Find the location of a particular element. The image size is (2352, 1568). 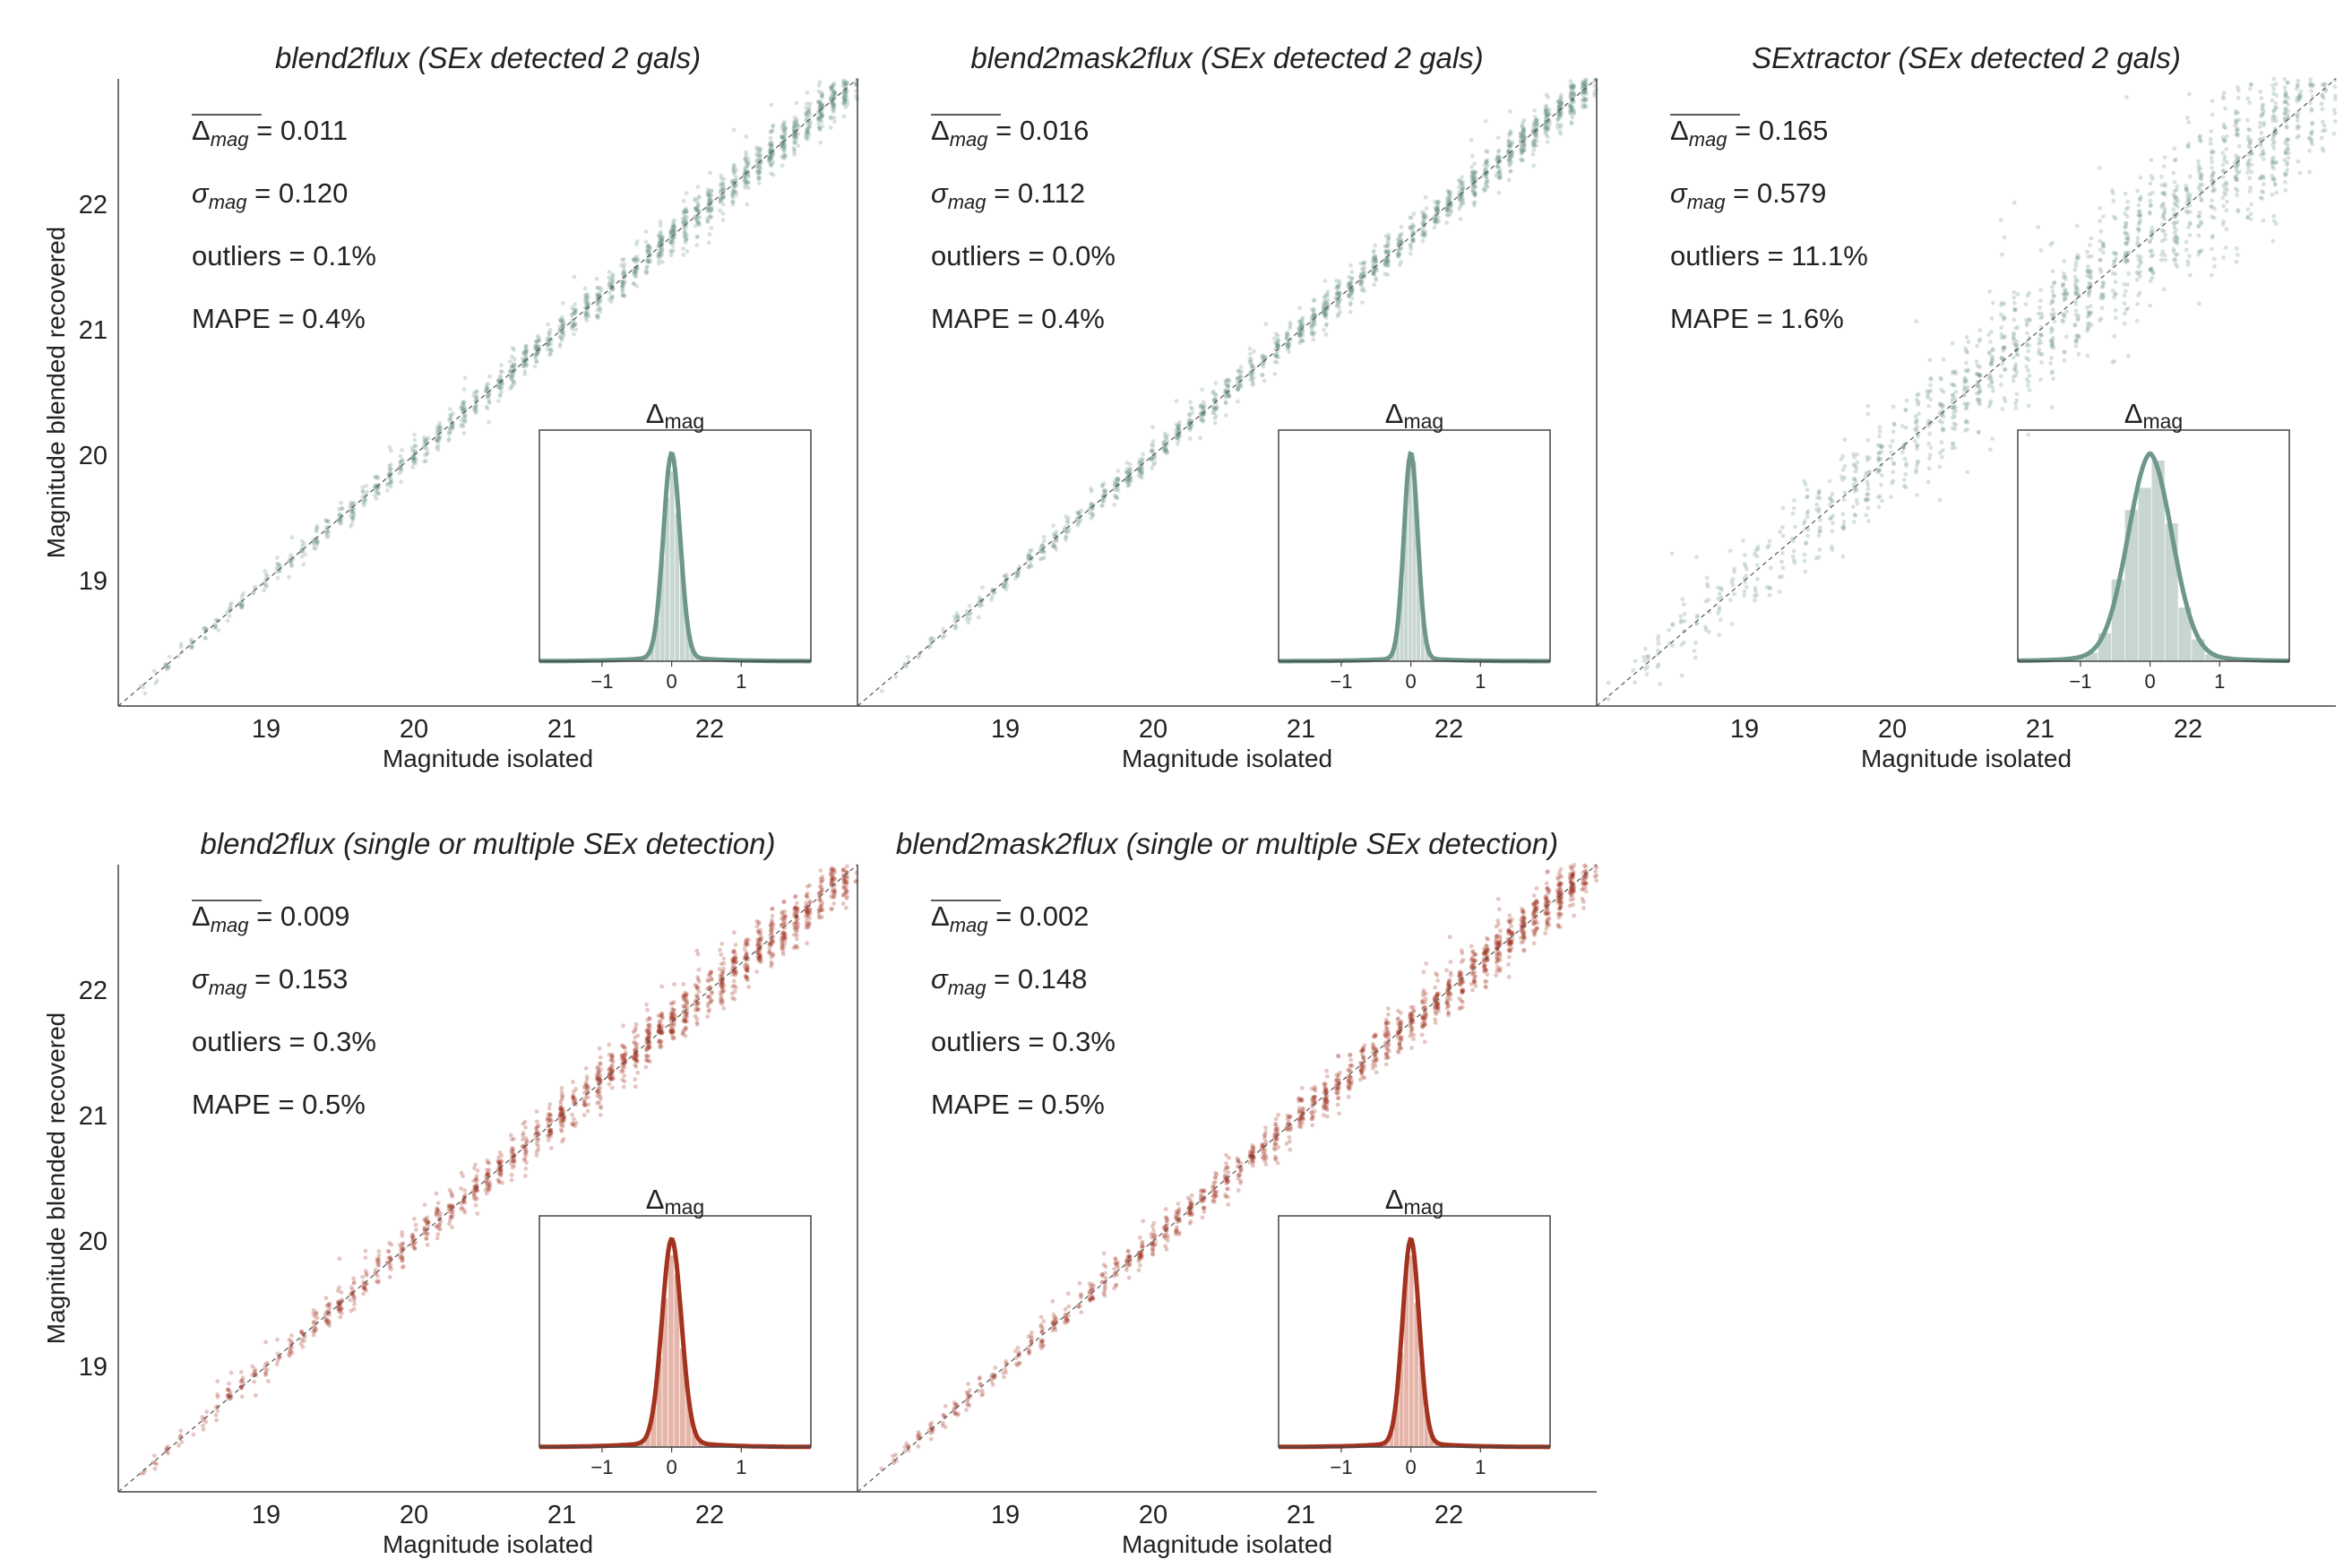

x-tick-label: 19 is located at coordinates (266, 729).